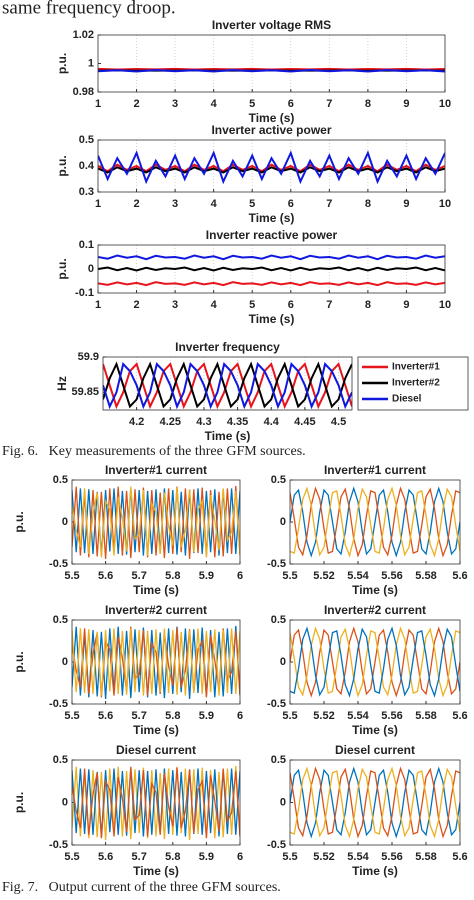 The width and height of the screenshot is (474, 900). I want to click on chart-title: Inverter voltage RMS, so click(271, 25).